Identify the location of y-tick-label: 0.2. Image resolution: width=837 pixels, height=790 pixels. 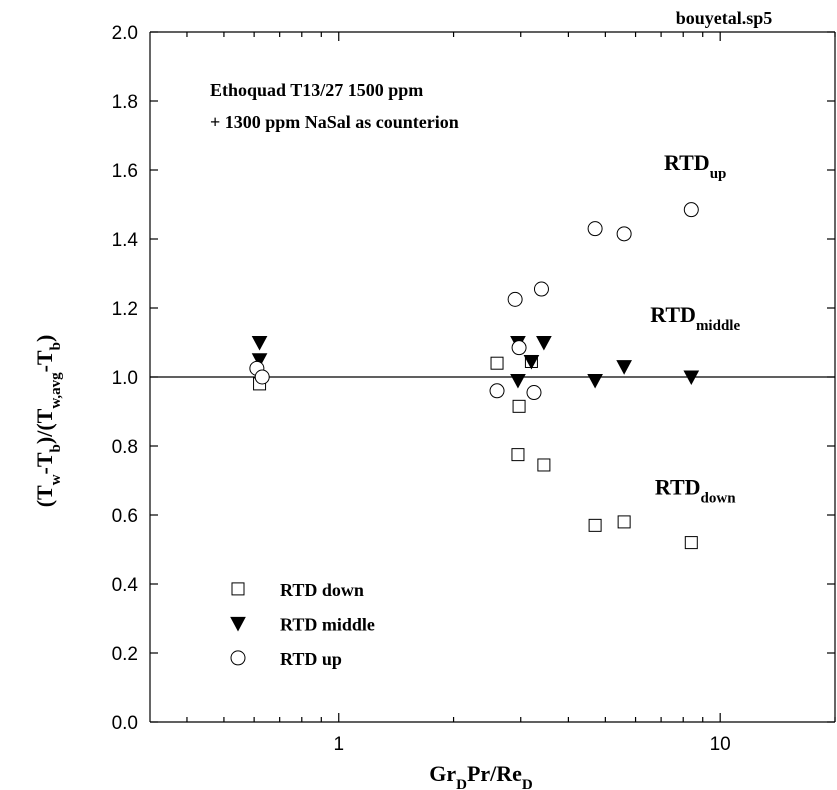
(125, 654).